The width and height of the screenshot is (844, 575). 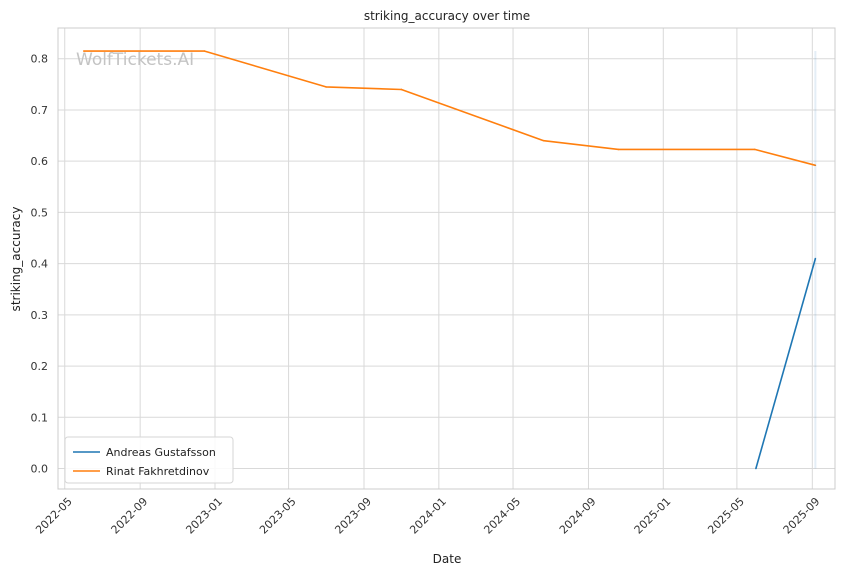 I want to click on y-tick-label: 0.4, so click(x=40, y=264).